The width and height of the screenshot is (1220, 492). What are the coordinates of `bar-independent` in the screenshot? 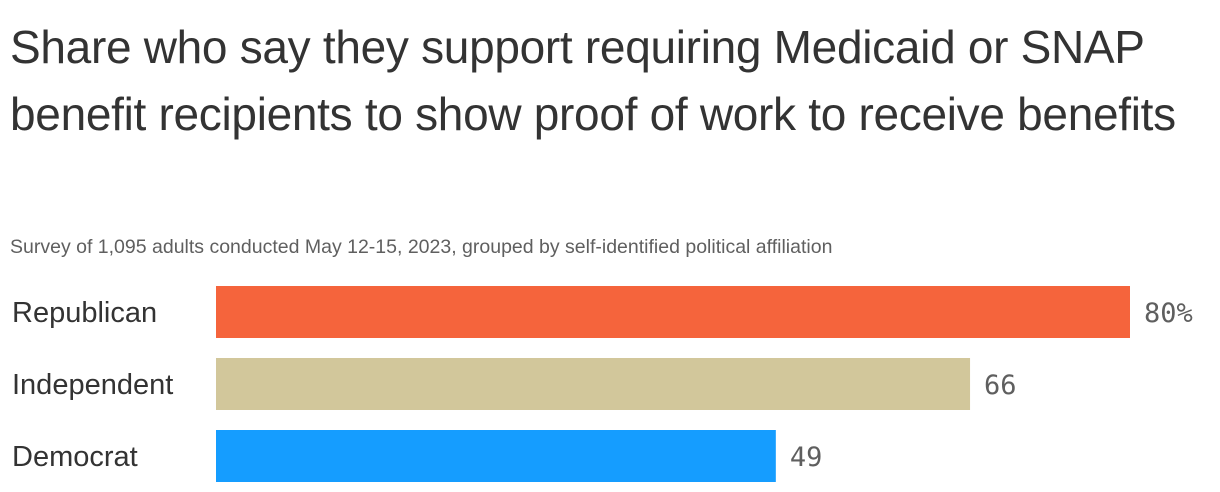 It's located at (593, 384).